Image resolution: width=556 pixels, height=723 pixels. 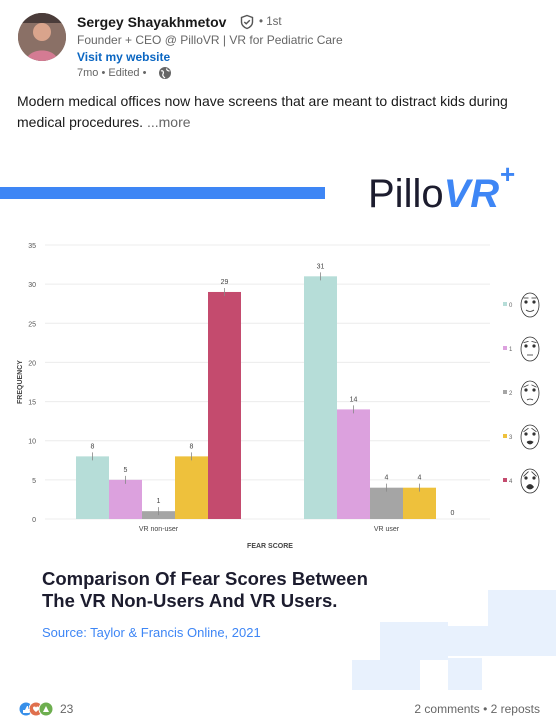 I want to click on reactions-icons, so click(x=38, y=709).